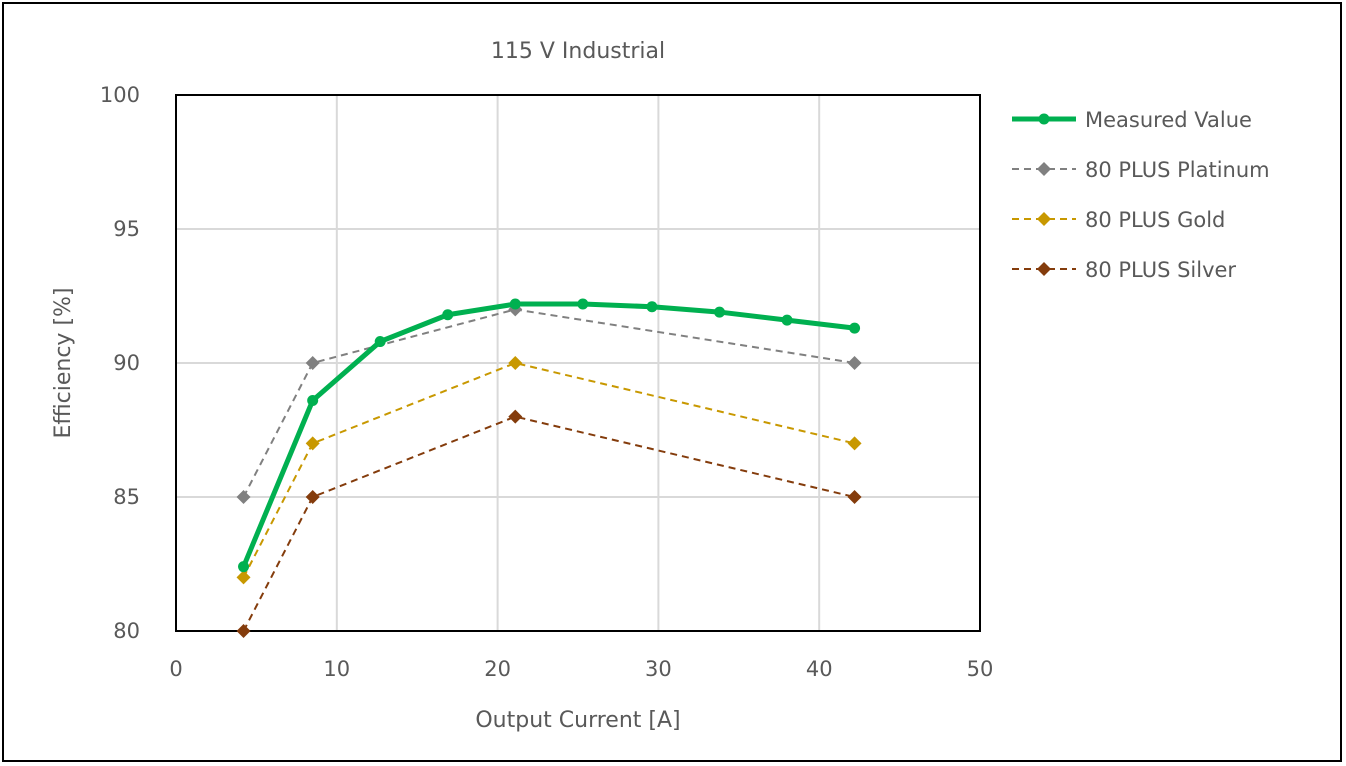 This screenshot has height=766, width=1346. I want to click on series-line-80-plus-silver, so click(548, 523).